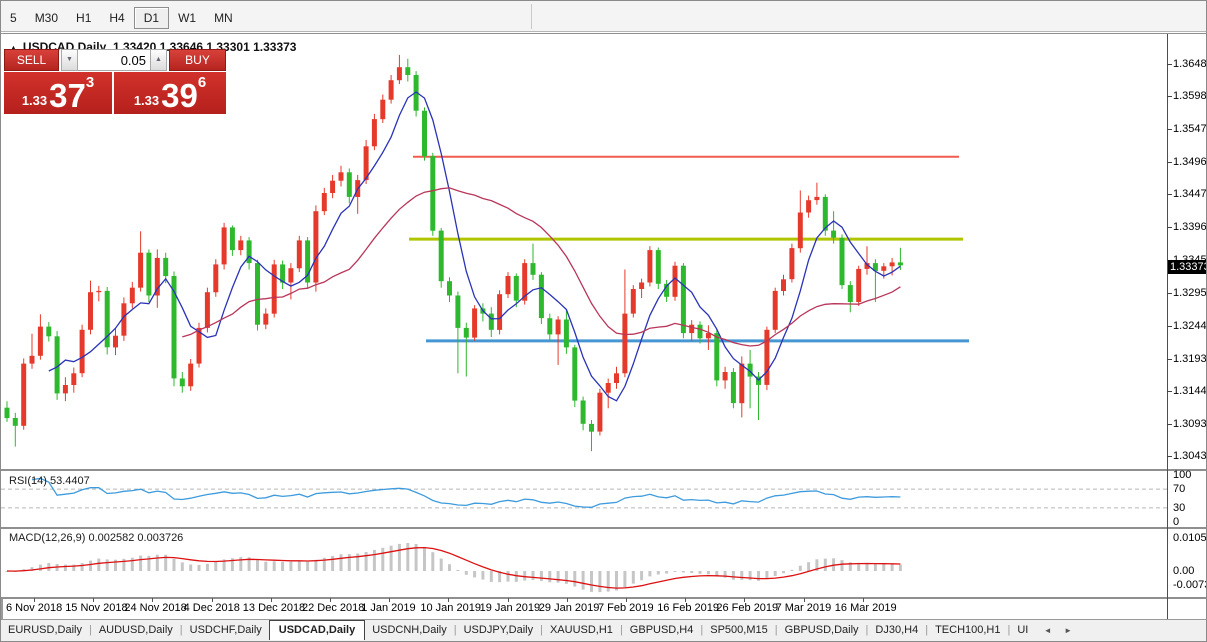  I want to click on price-axis-label: 1.32955, so click(1190, 292).